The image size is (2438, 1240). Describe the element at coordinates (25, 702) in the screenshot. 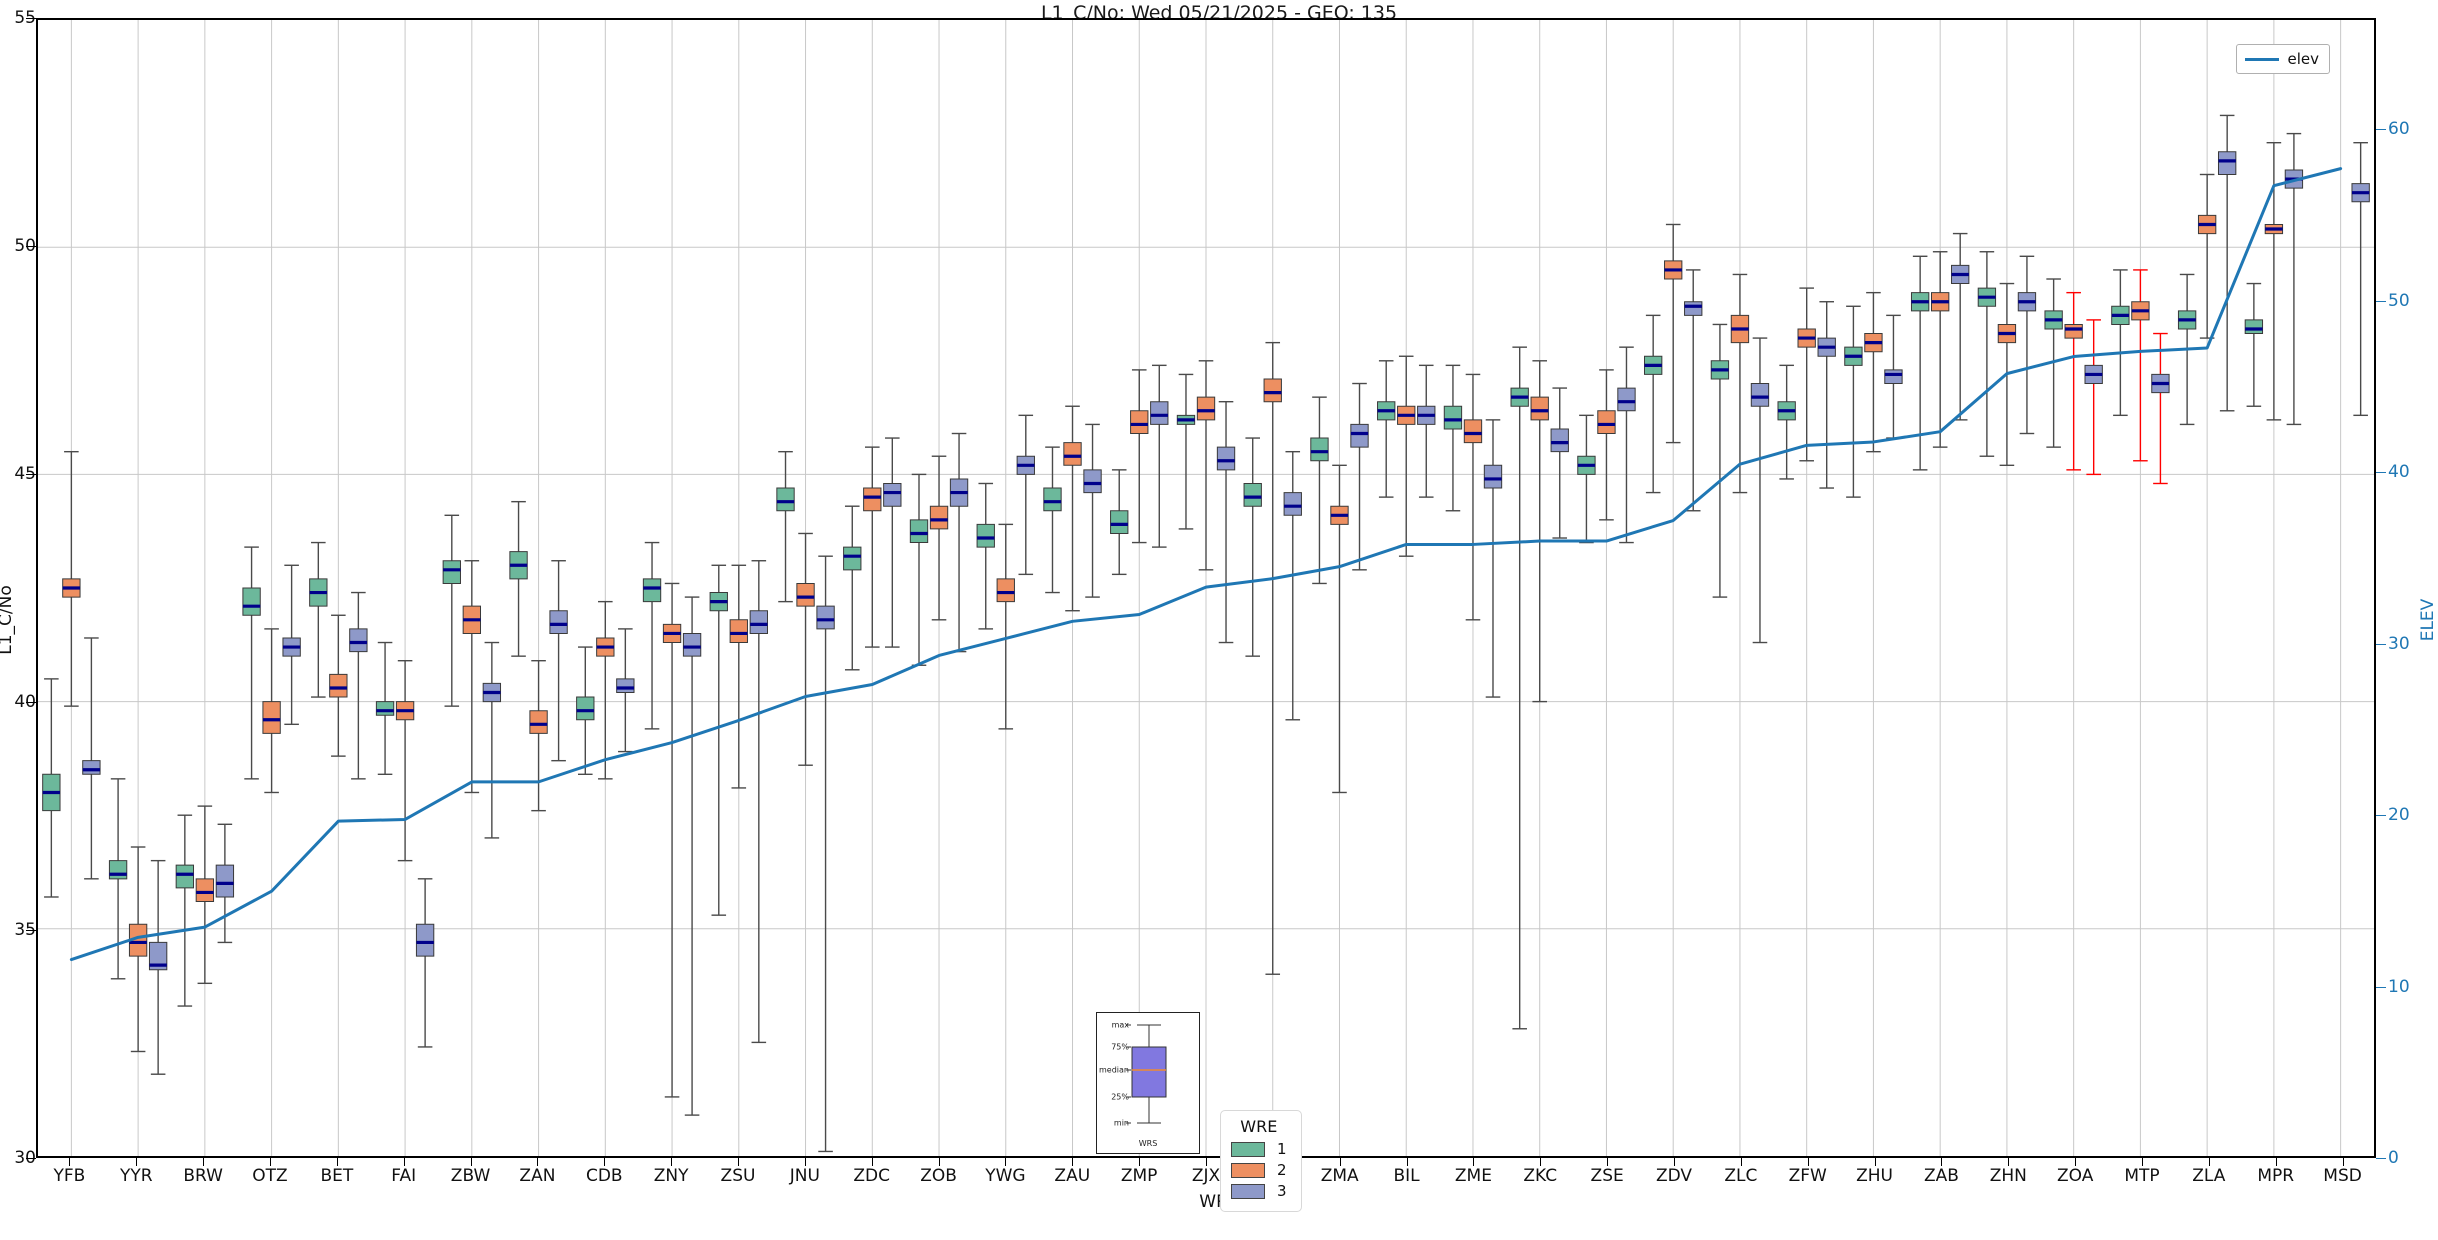

I see `y-axis-tick-label: 40` at that location.